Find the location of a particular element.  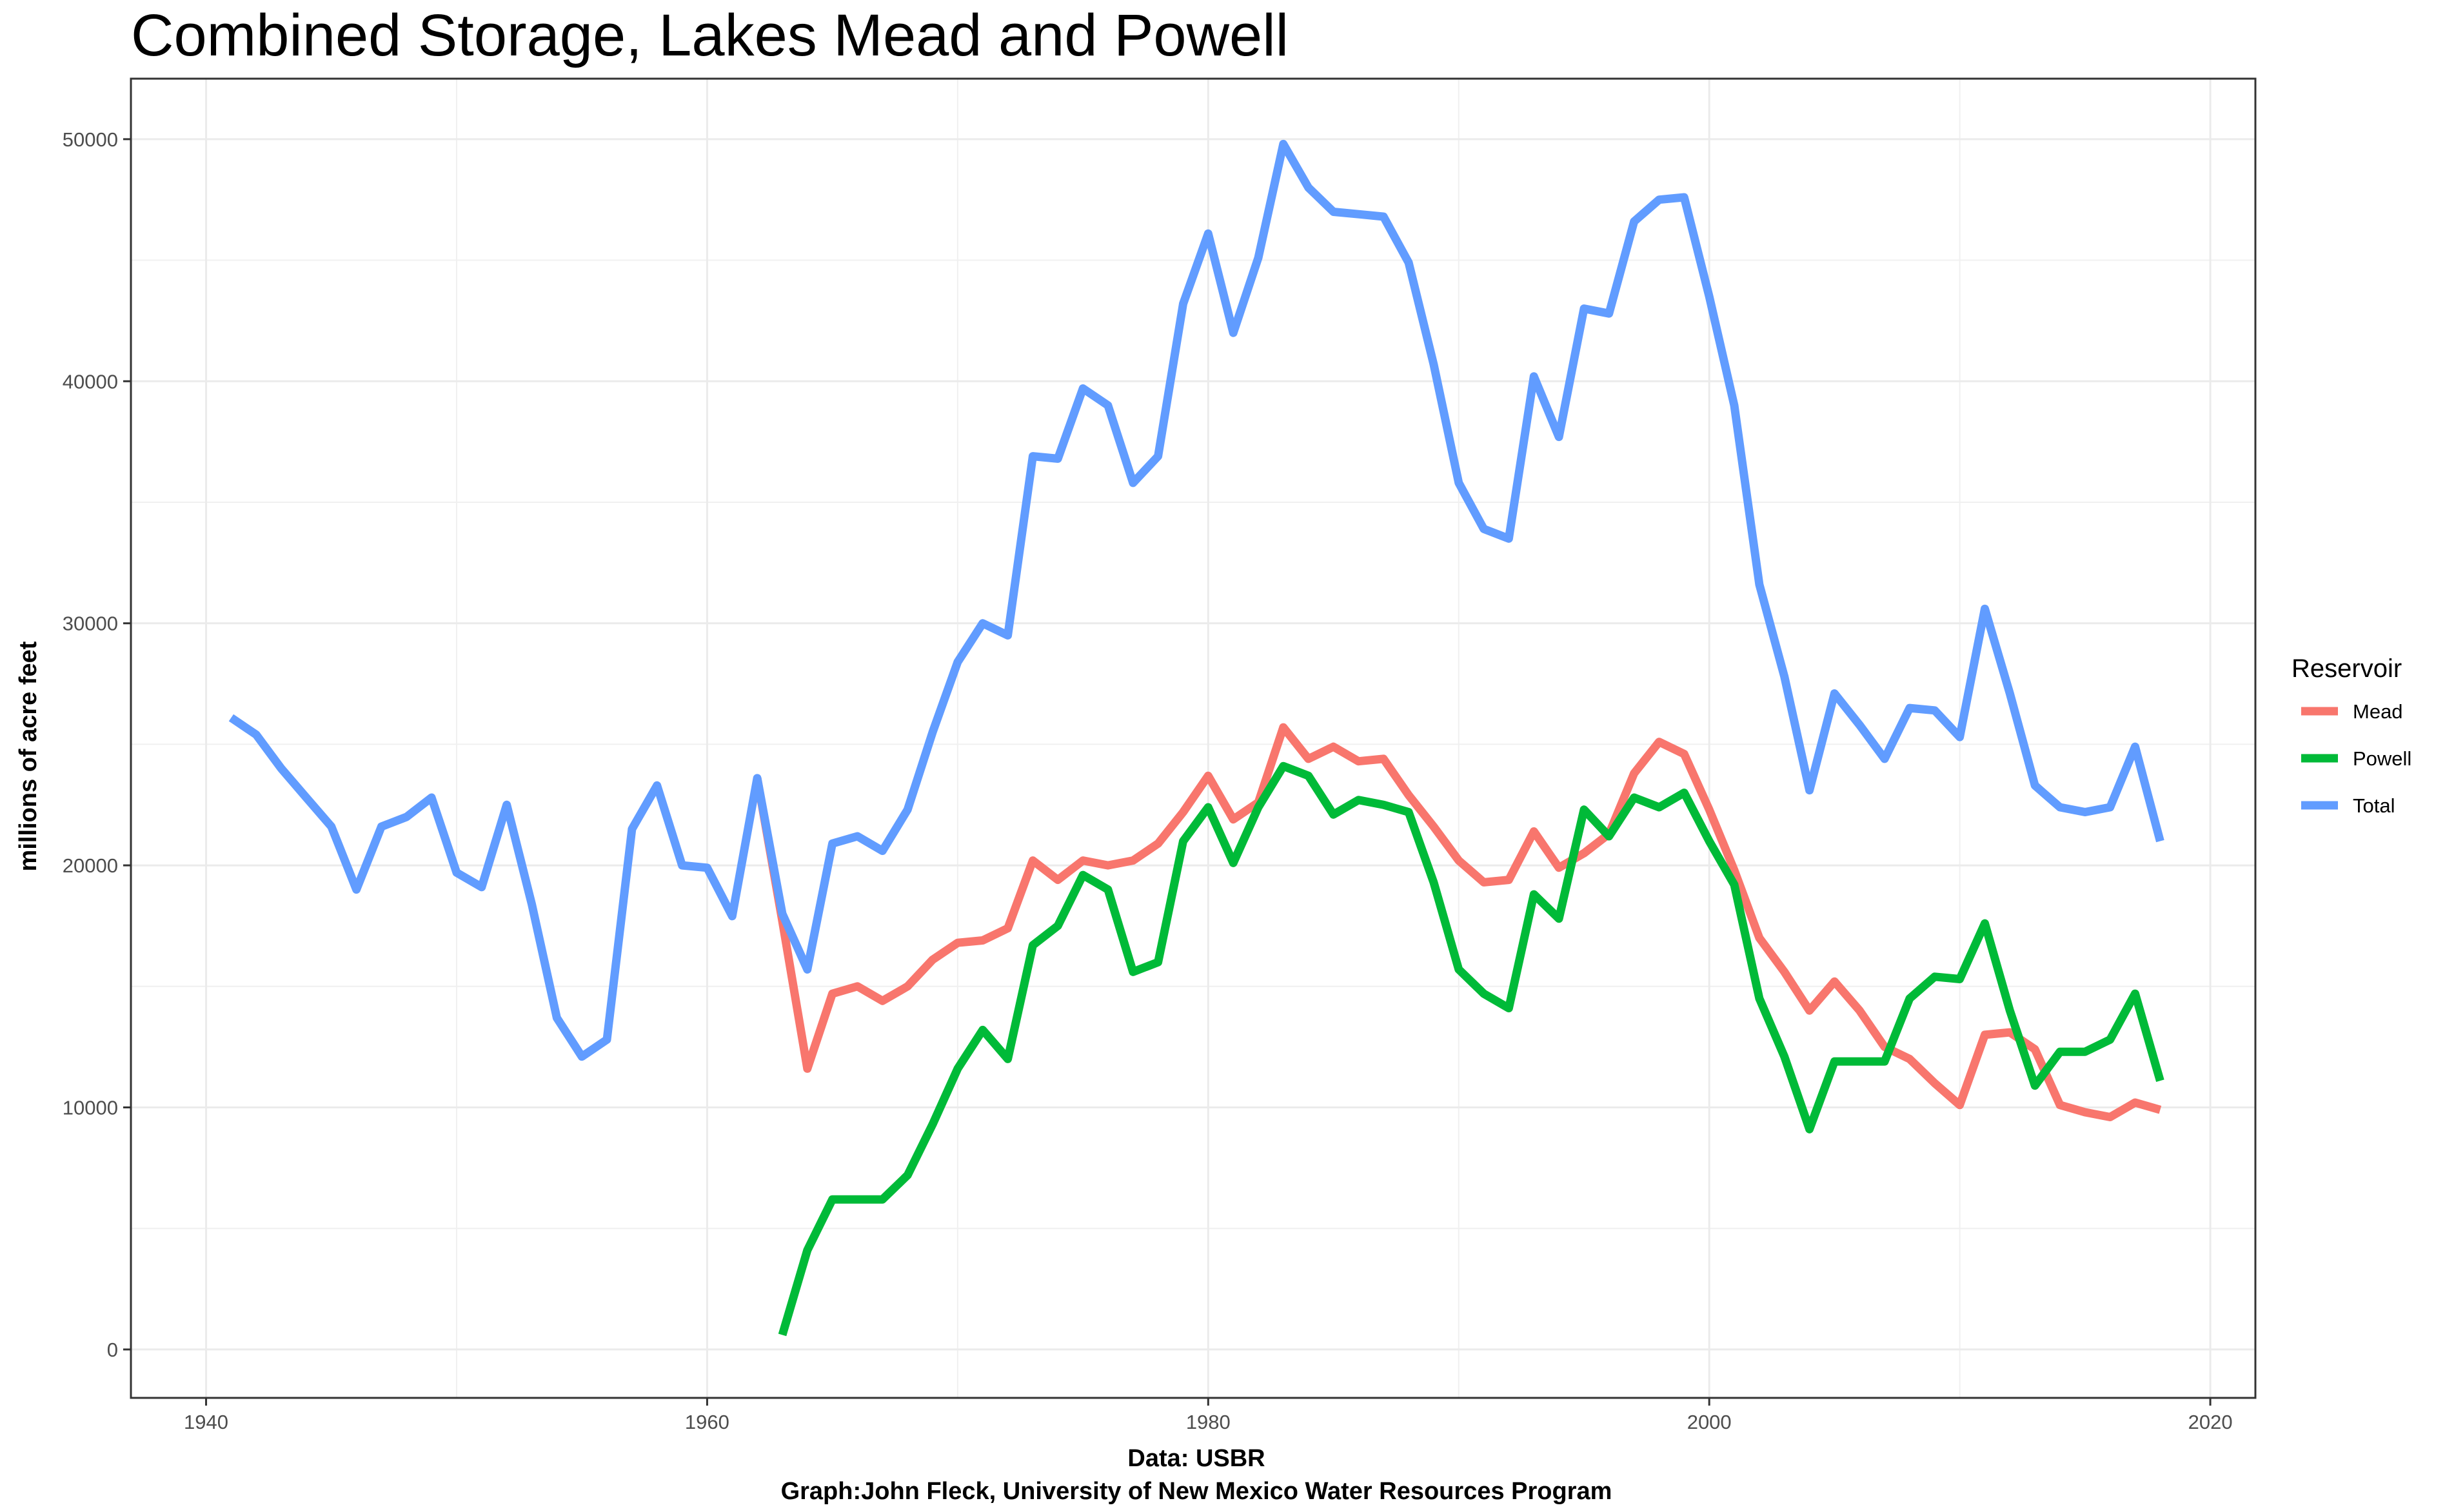

x-tick-label: 2000 is located at coordinates (1709, 1422).